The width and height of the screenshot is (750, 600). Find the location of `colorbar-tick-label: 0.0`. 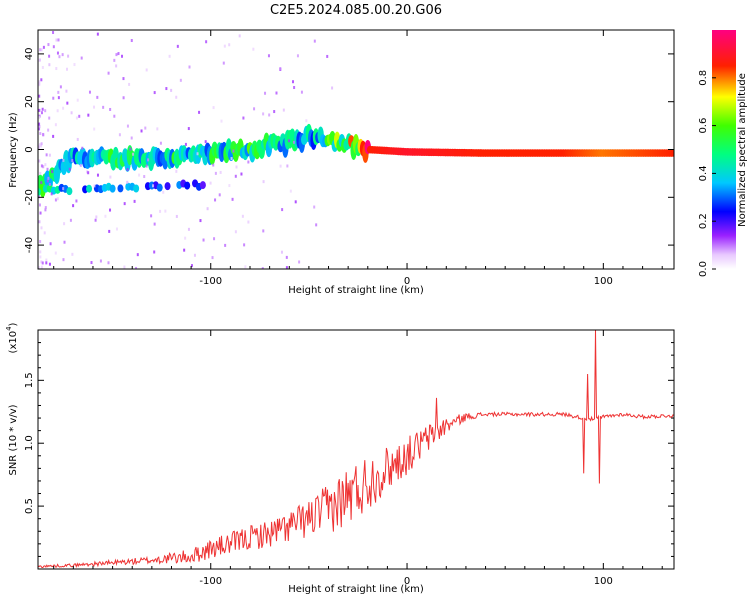

colorbar-tick-label: 0.0 is located at coordinates (703, 269).